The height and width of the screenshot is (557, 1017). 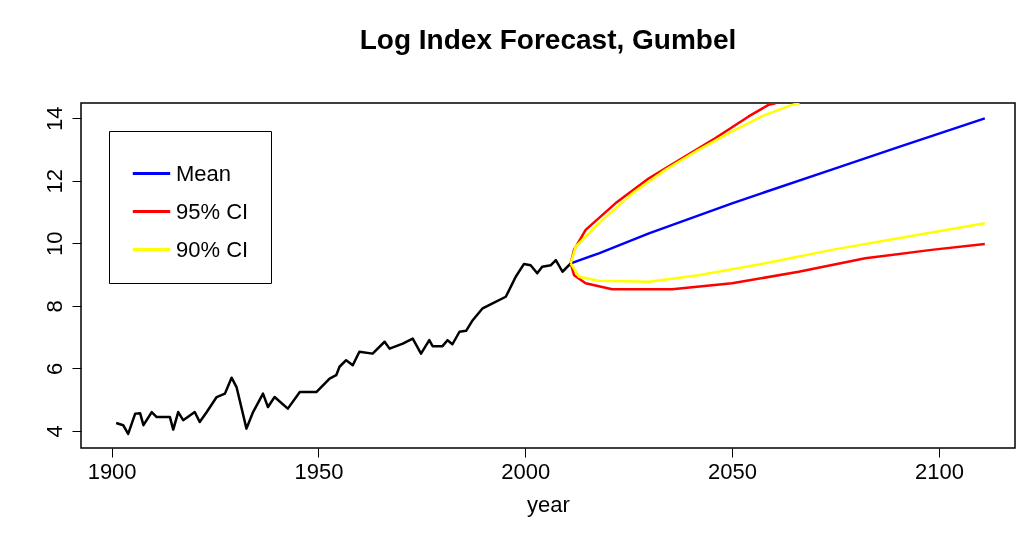 What do you see at coordinates (54, 431) in the screenshot?
I see `y-tick-label: 4` at bounding box center [54, 431].